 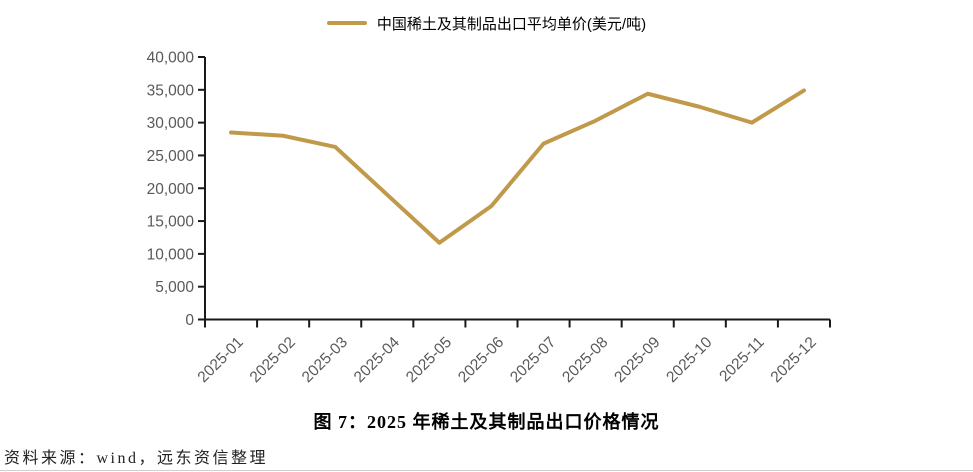 I want to click on y-axis-tick-label: 5,000, so click(x=174, y=287).